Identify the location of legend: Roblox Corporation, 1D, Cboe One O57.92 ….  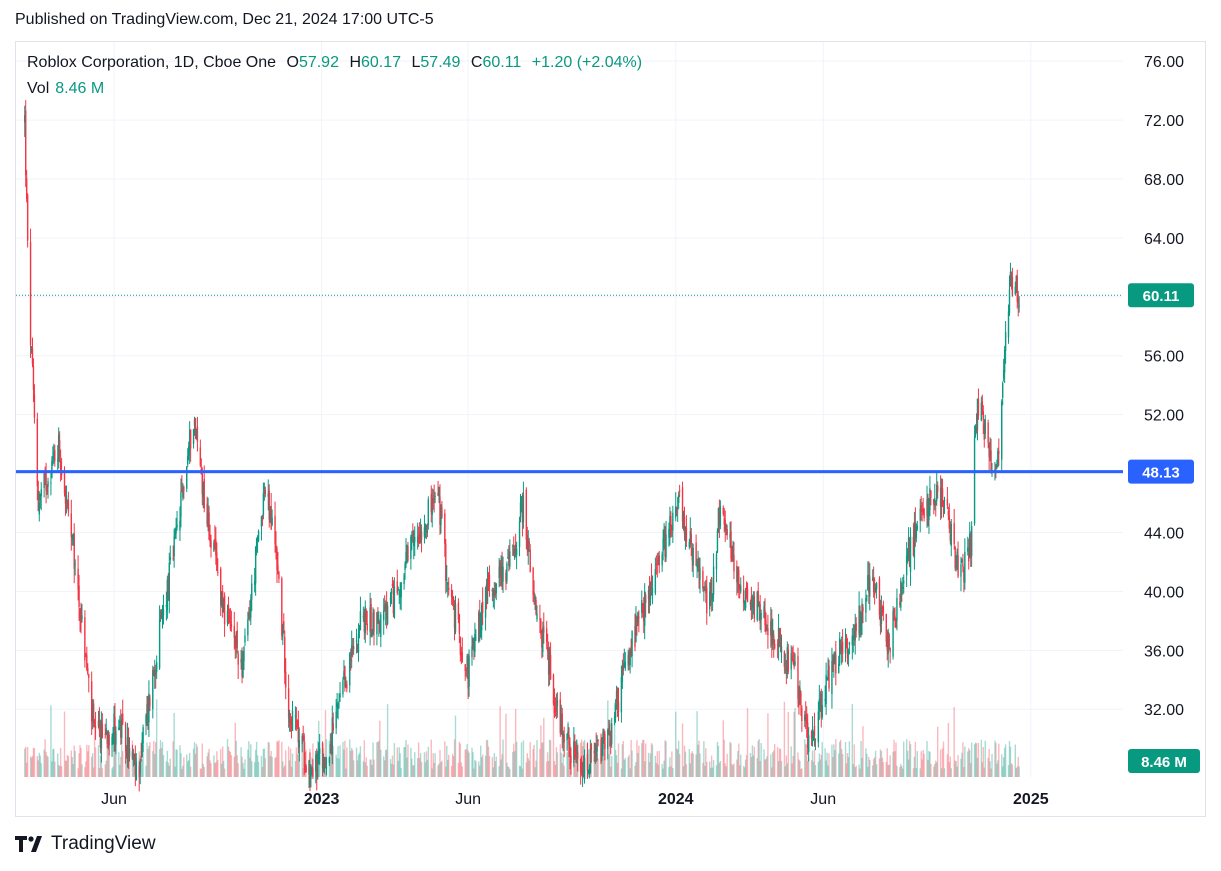
(334, 63).